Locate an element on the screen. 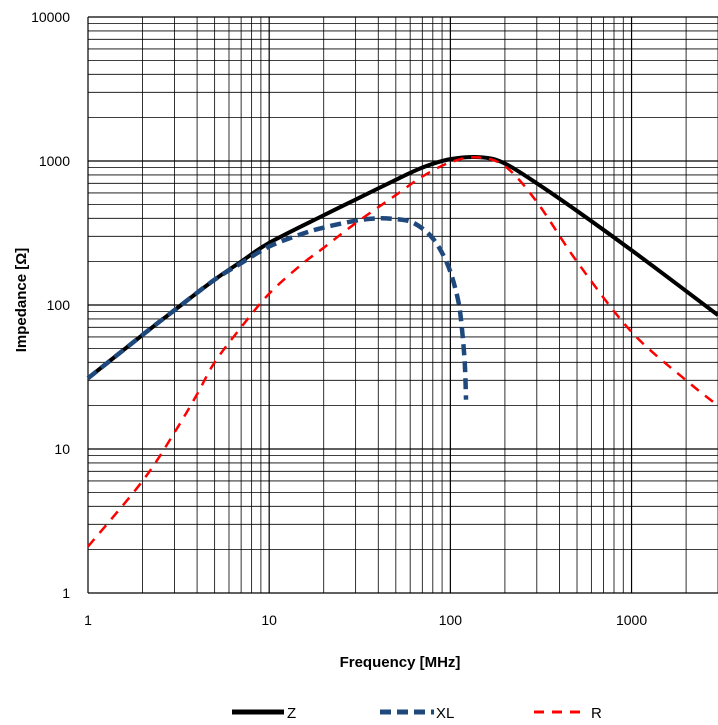 The height and width of the screenshot is (725, 718). legend-item-xl: XL is located at coordinates (417, 713).